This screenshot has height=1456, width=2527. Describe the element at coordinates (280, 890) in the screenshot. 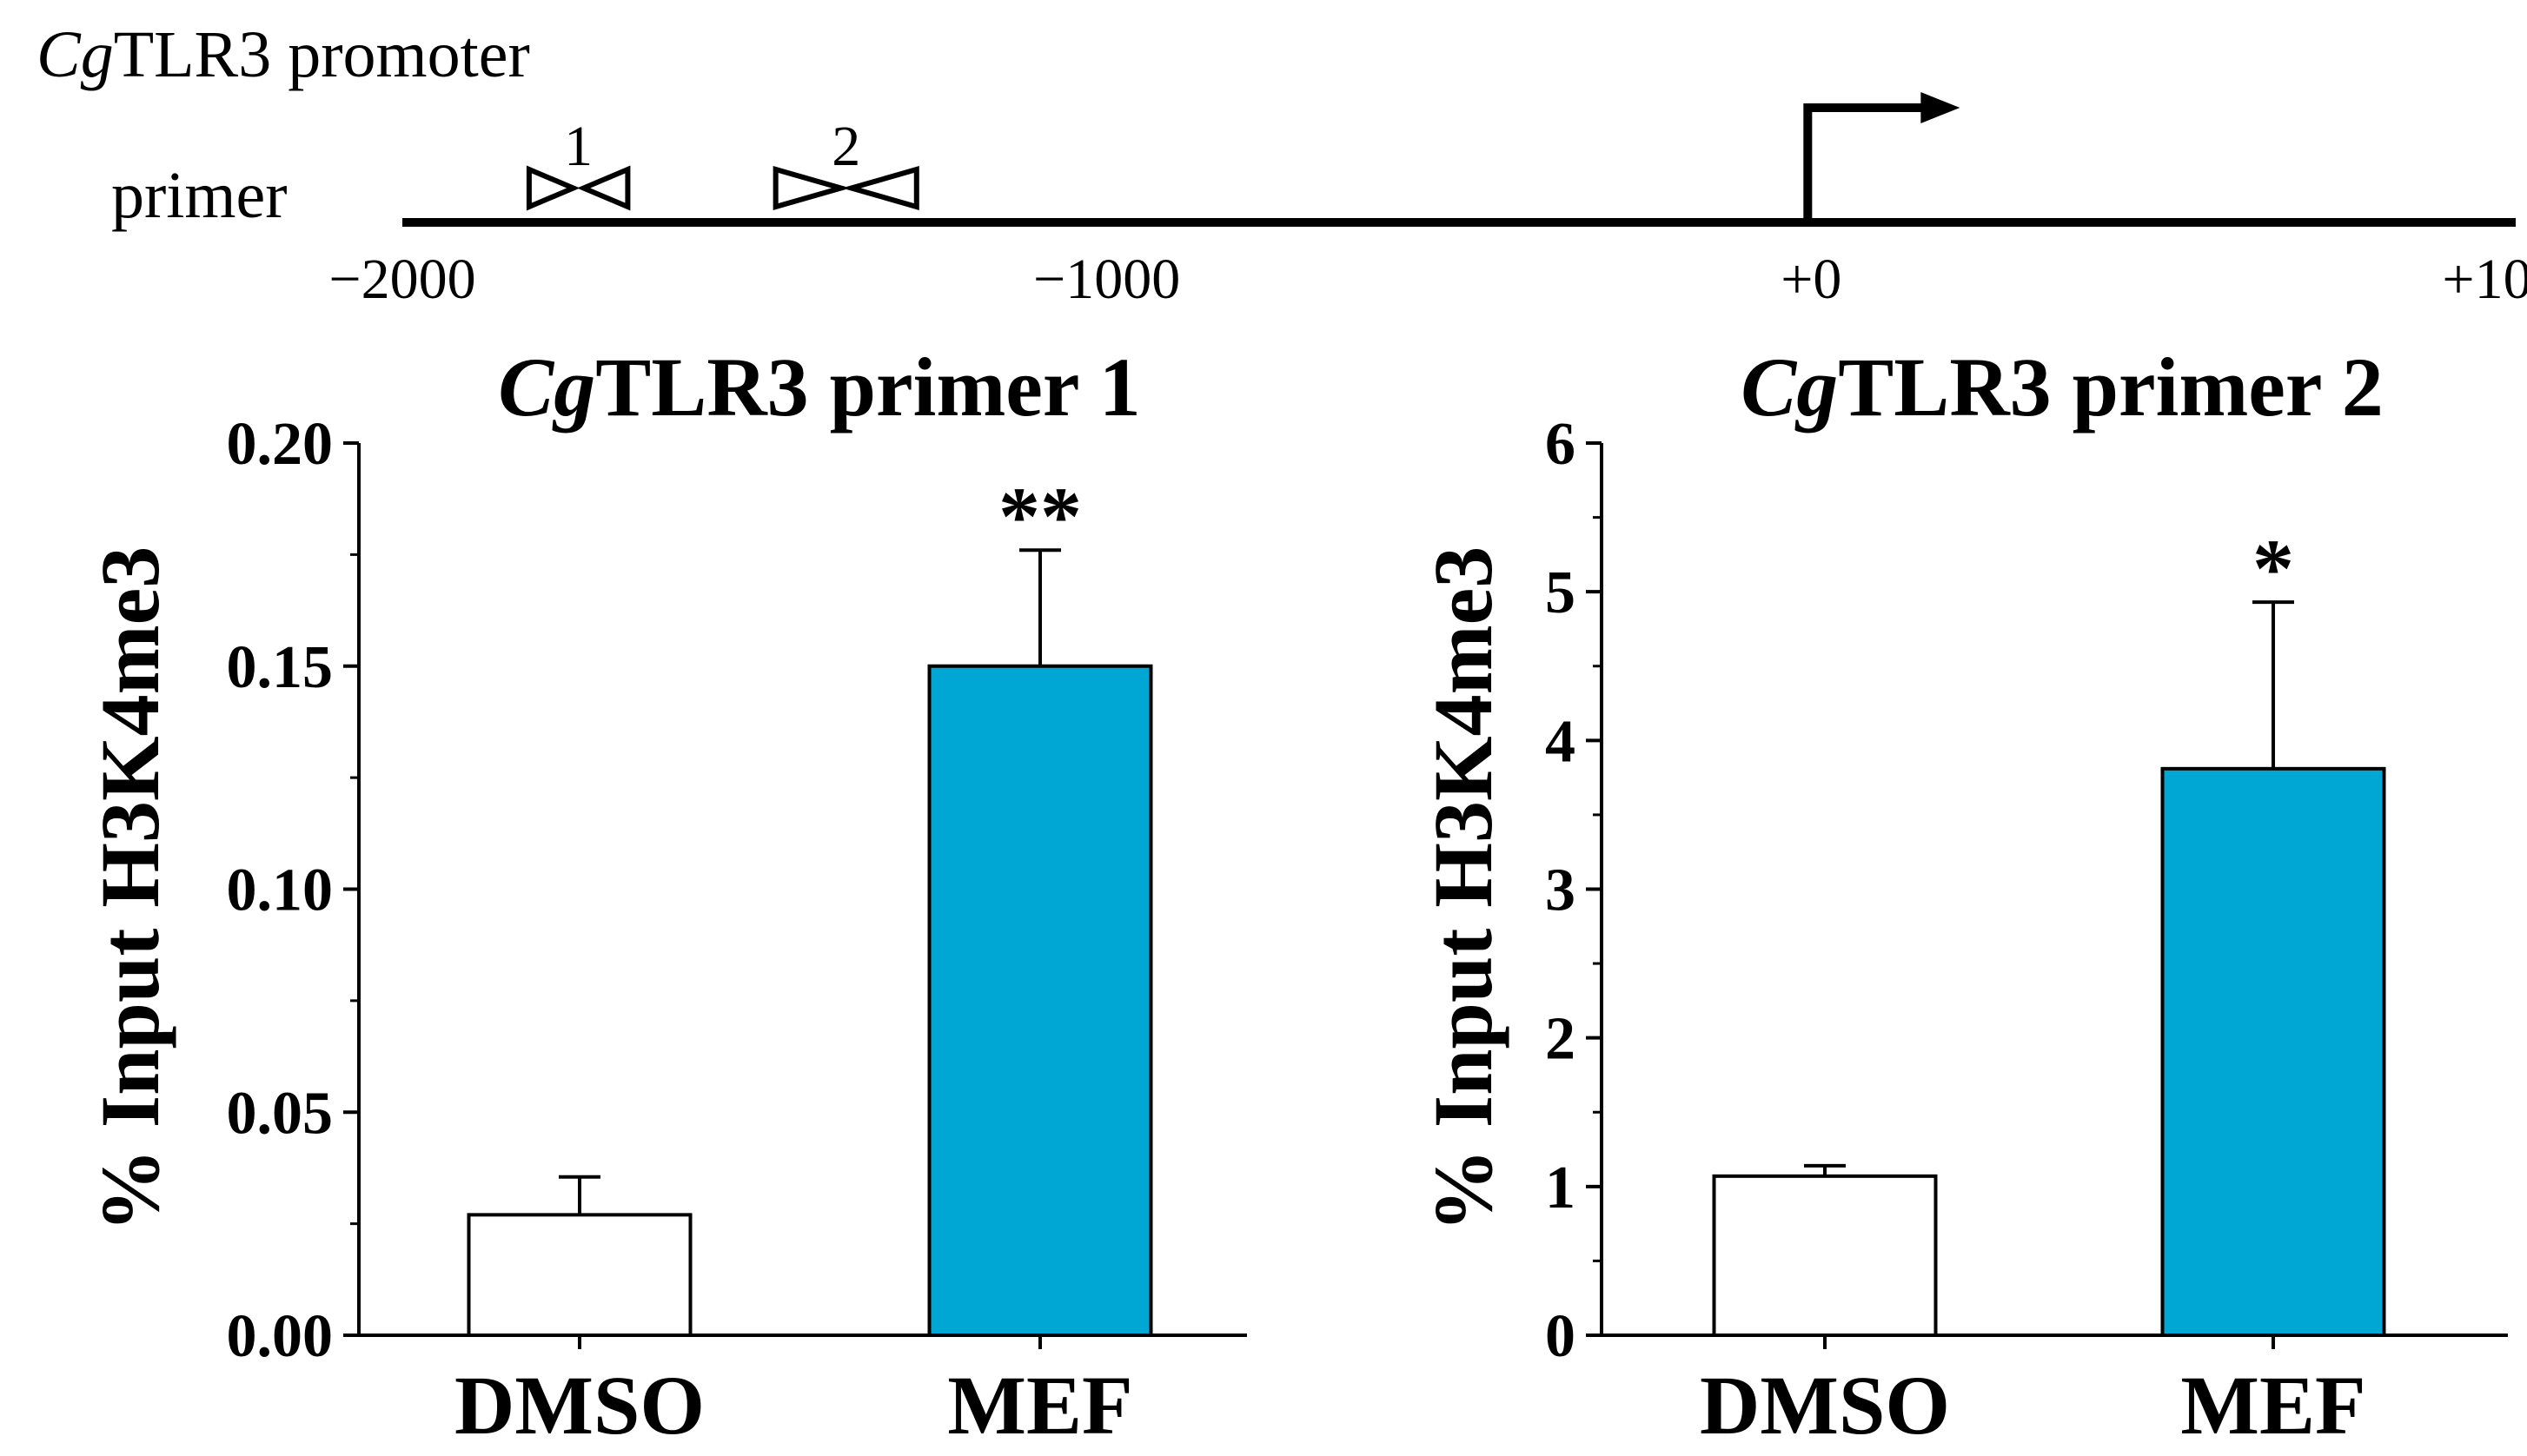

I see `y-tick-label: 0.10` at that location.